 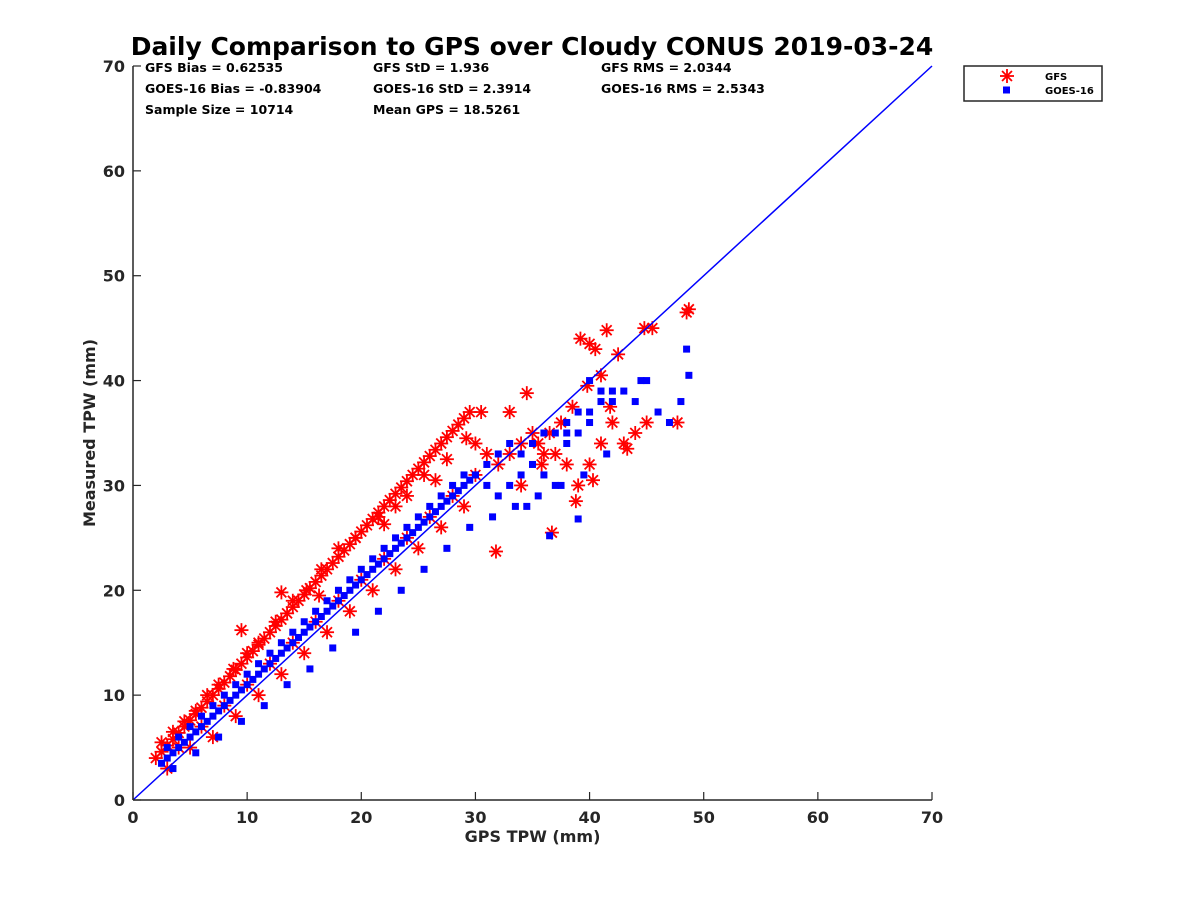 I want to click on y-tick-label: 70, so click(x=114, y=66).